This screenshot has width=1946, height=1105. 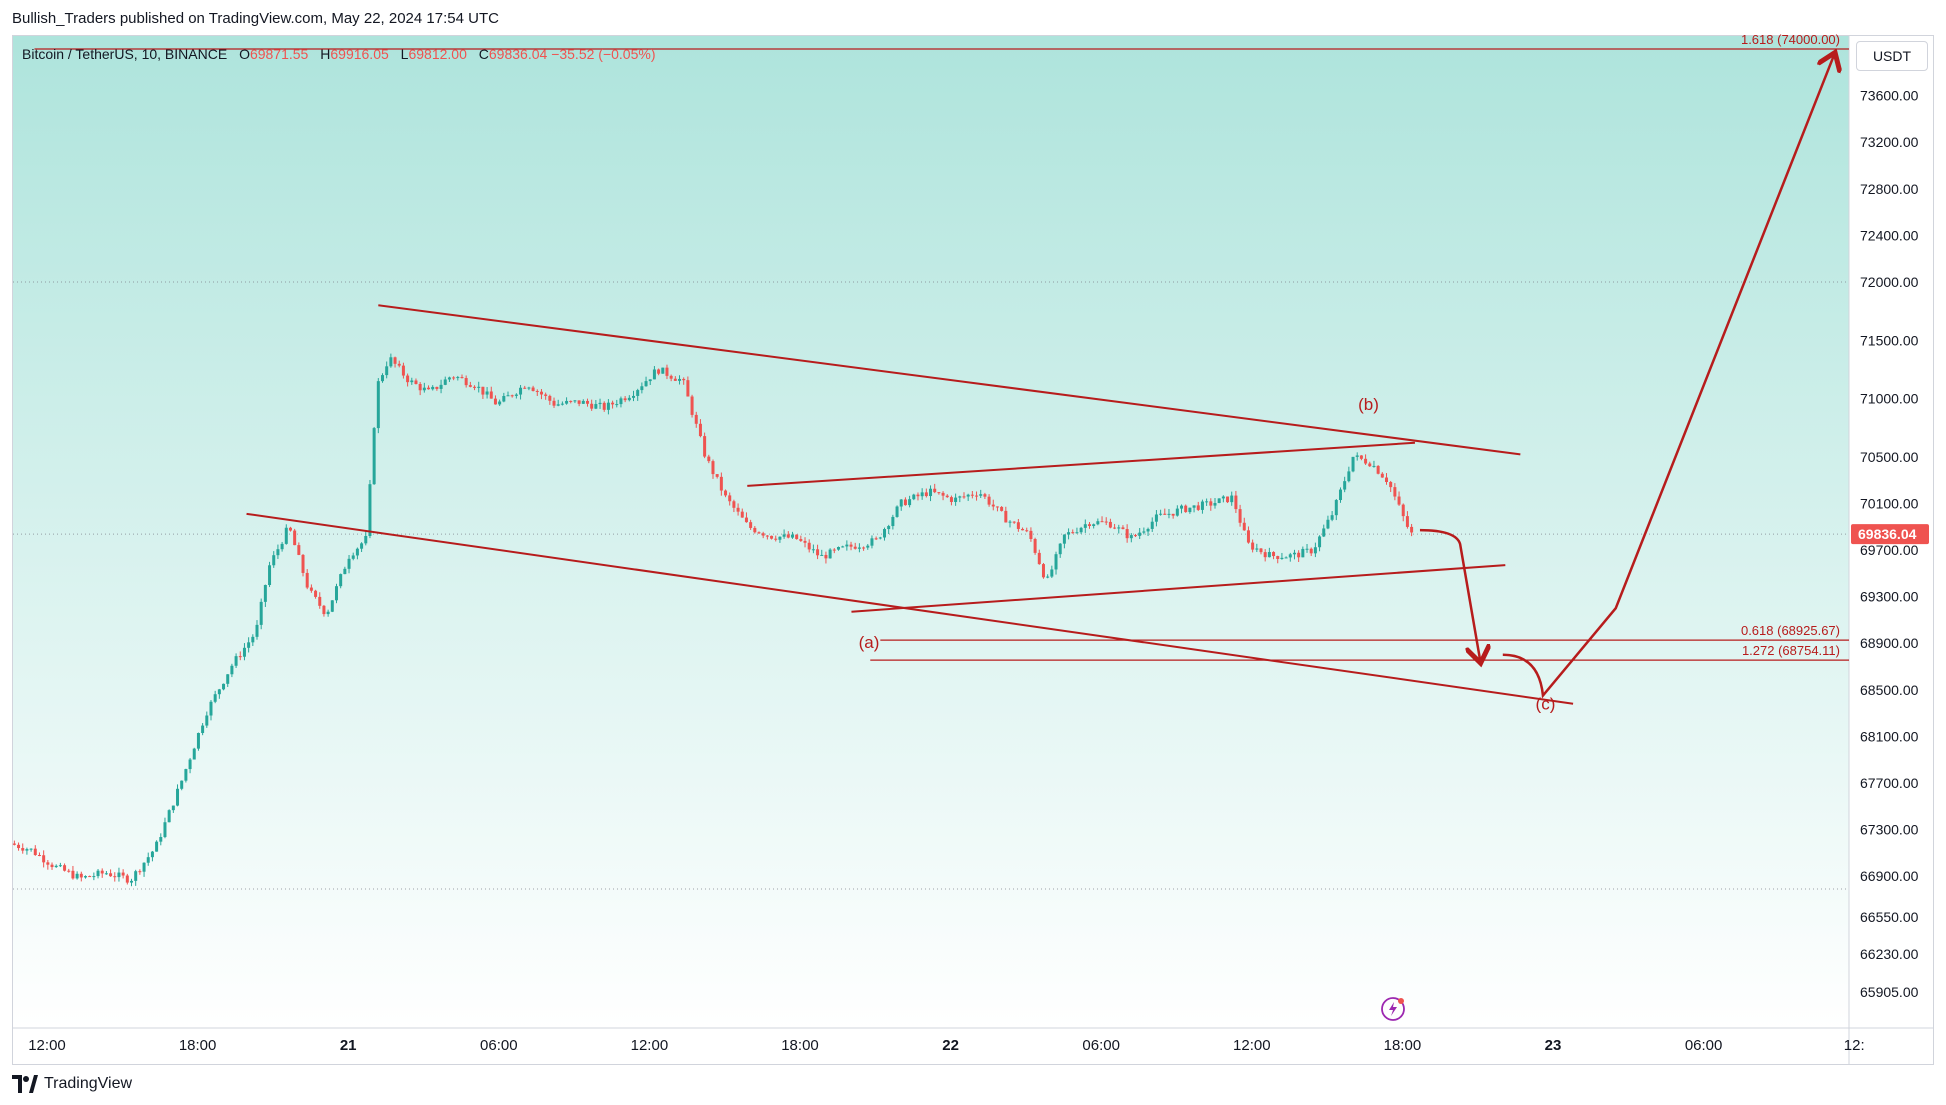 What do you see at coordinates (125, 54) in the screenshot?
I see `symbol-label: Bitcoin / TetherUS, 10, BINANCE` at bounding box center [125, 54].